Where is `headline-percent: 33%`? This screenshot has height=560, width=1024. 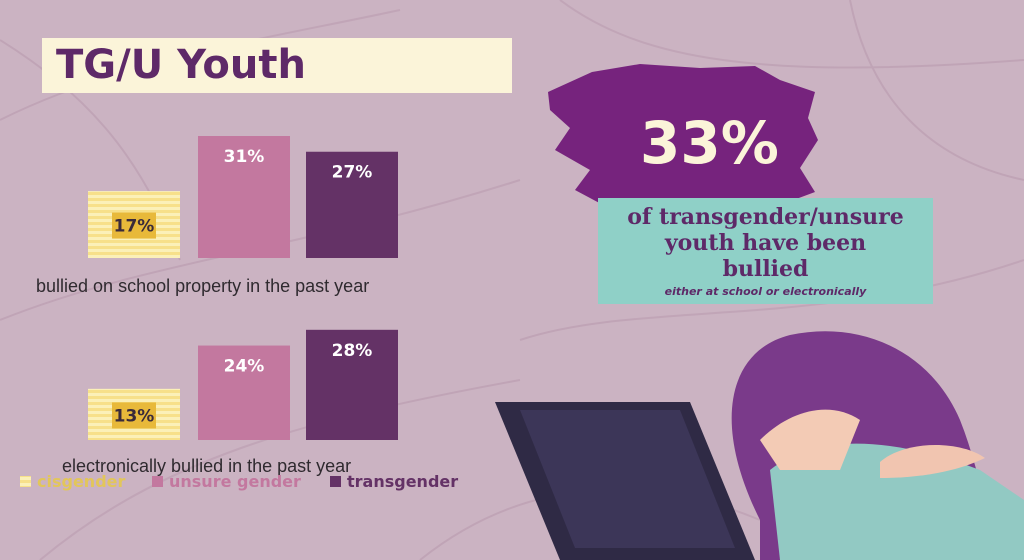
headline-percent: 33% is located at coordinates (709, 143).